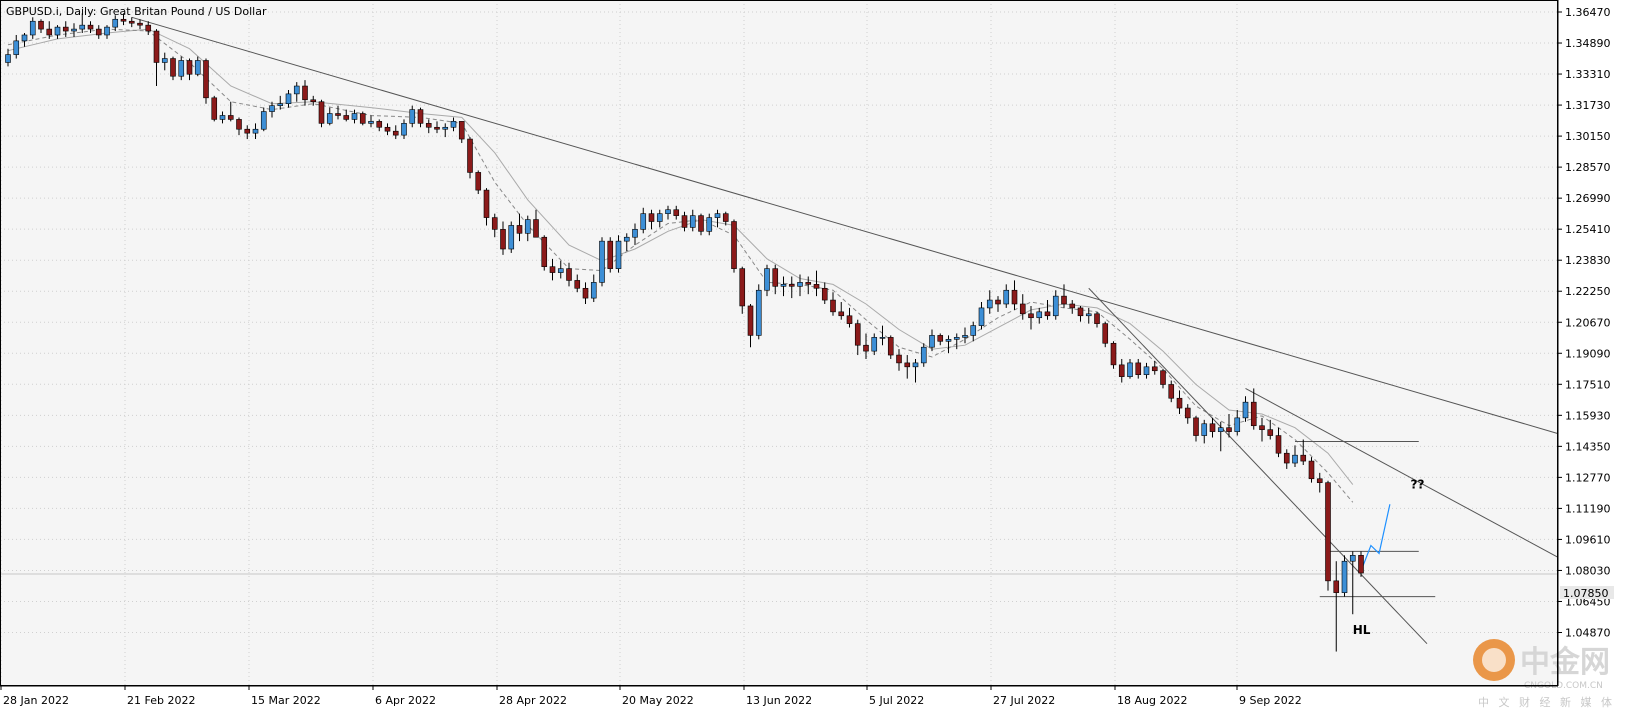 Image resolution: width=1626 pixels, height=711 pixels. What do you see at coordinates (1588, 539) in the screenshot?
I see `price-tick-label: 1.09610` at bounding box center [1588, 539].